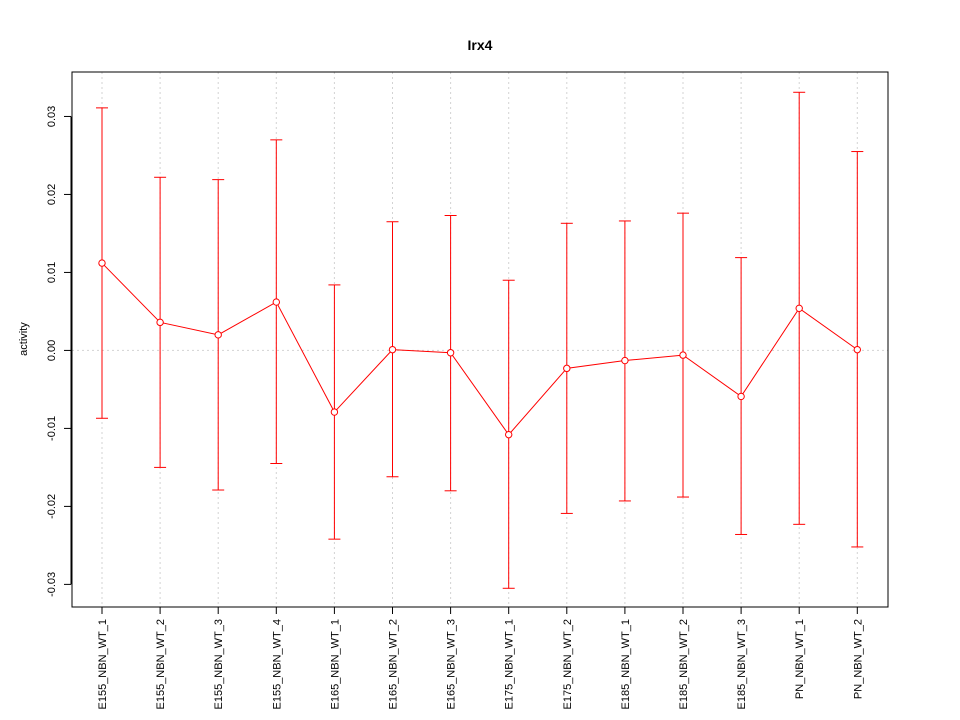  Describe the element at coordinates (800, 659) in the screenshot. I see `x-tick-label: PN_NBN_WT_1` at that location.